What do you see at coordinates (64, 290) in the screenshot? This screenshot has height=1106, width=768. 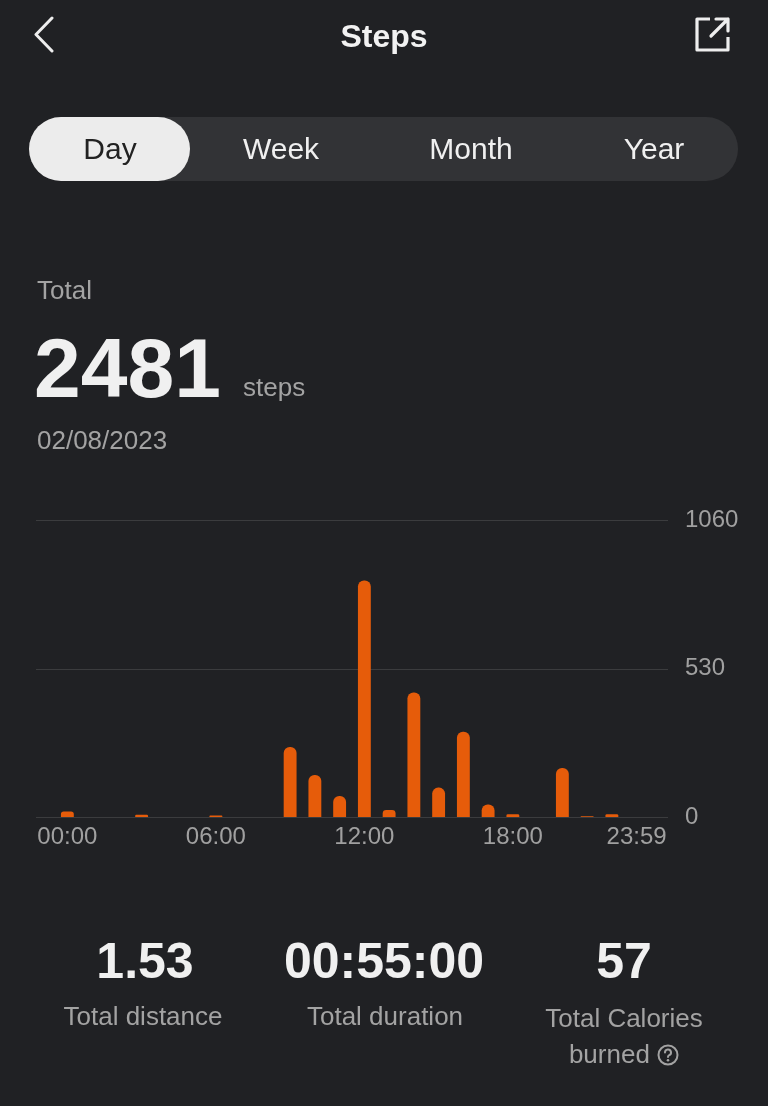 I see `text: Total` at bounding box center [64, 290].